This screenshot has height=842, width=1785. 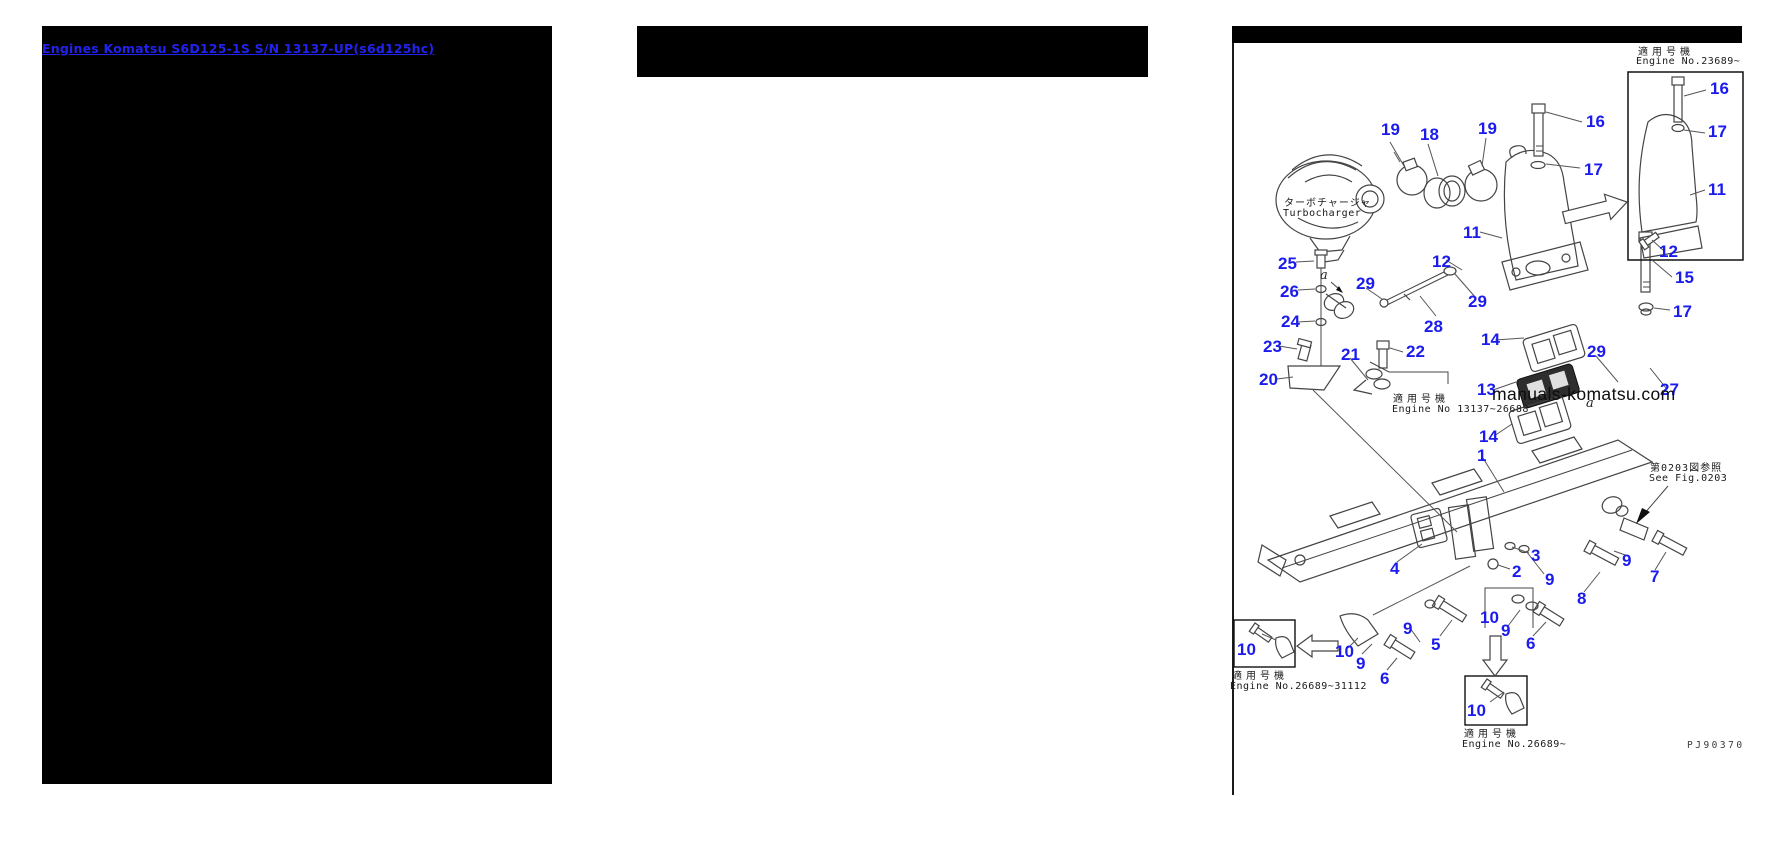 I want to click on part-label-27: 27, so click(x=1669, y=389).